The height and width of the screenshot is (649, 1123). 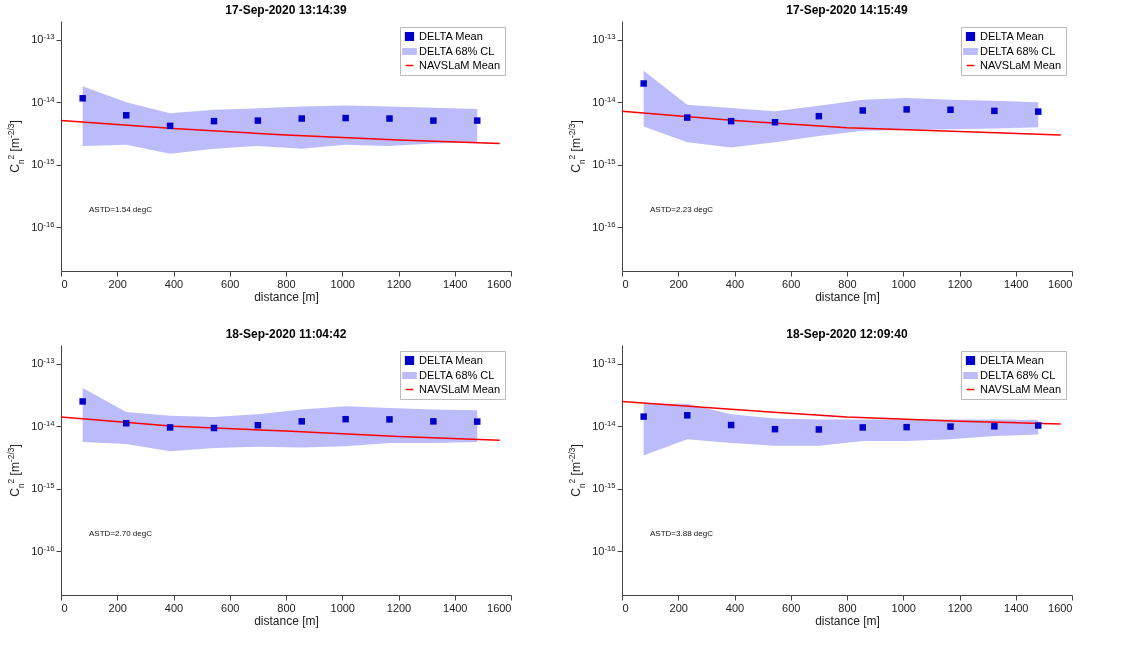 What do you see at coordinates (682, 533) in the screenshot?
I see `annotation: ASTD=3.88 degC` at bounding box center [682, 533].